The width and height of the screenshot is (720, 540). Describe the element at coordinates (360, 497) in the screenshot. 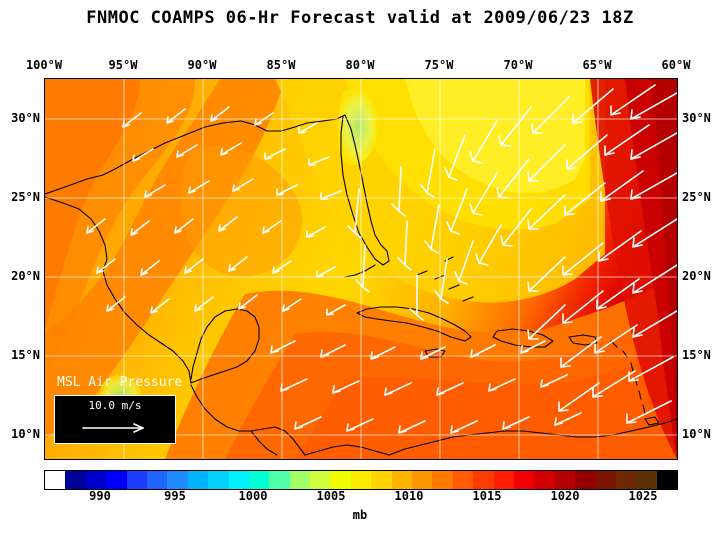

I see `colorbar-tick-labels: 990 995 1000 1005 1010 1015 1020 1025` at that location.